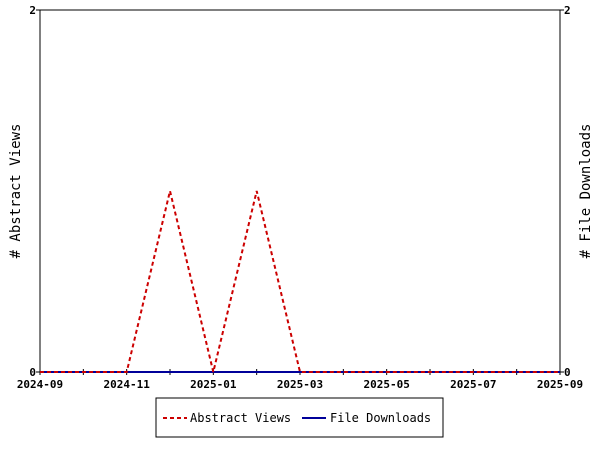 Image resolution: width=600 pixels, height=450 pixels. What do you see at coordinates (567, 372) in the screenshot?
I see `y-tick-label-right: 0` at bounding box center [567, 372].